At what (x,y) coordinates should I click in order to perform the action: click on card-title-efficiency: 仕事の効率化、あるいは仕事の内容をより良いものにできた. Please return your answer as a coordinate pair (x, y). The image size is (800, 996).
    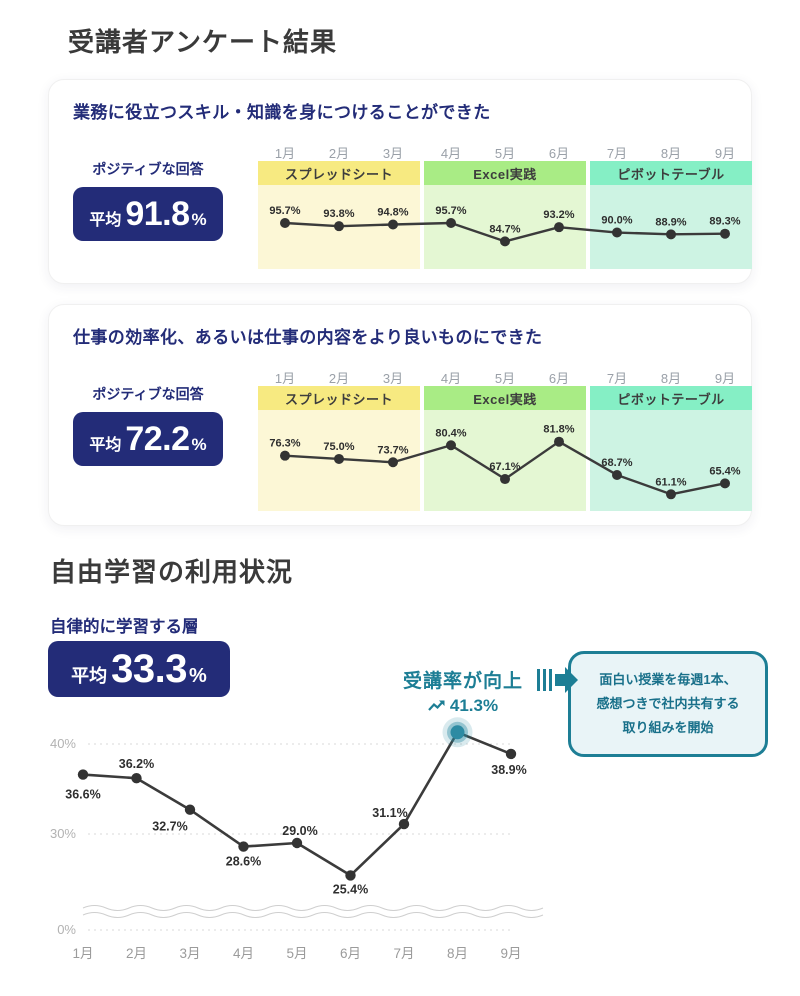
    Looking at the image, I should click on (308, 337).